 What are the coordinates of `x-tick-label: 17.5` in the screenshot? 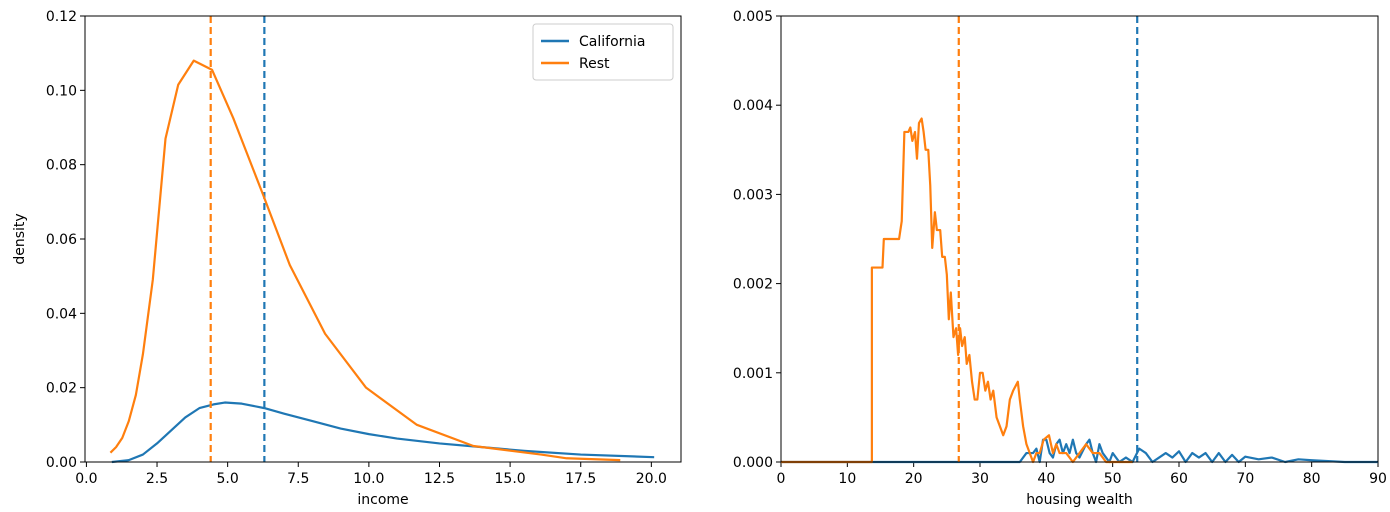 It's located at (580, 479).